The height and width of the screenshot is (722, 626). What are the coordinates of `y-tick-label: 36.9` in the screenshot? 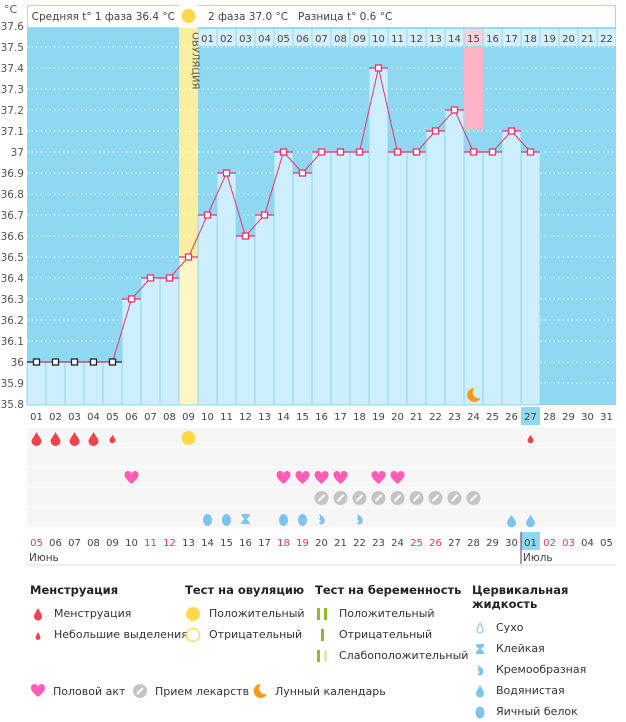 It's located at (12, 174).